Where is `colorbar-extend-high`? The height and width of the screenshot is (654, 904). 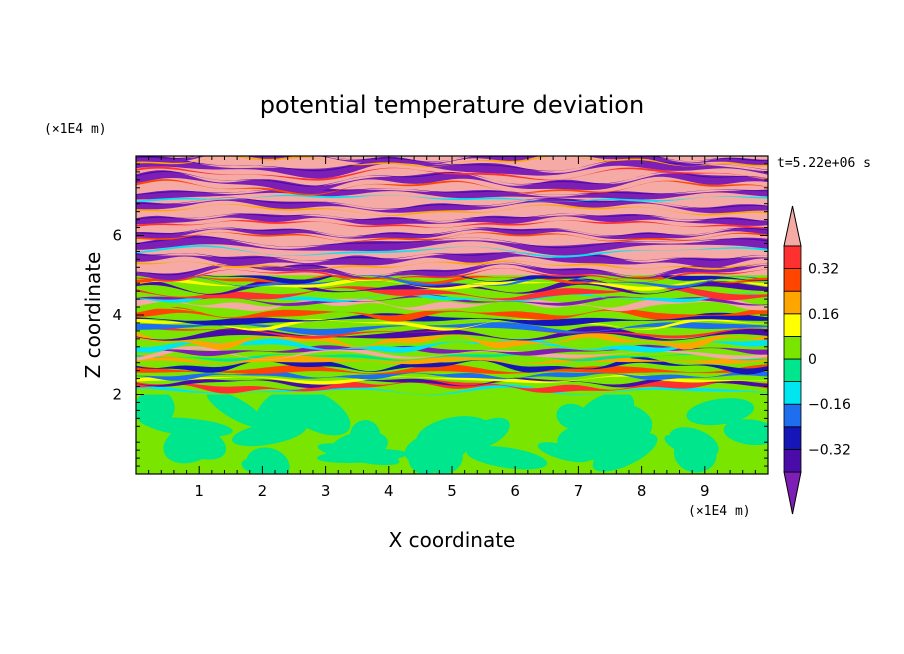 colorbar-extend-high is located at coordinates (792, 226).